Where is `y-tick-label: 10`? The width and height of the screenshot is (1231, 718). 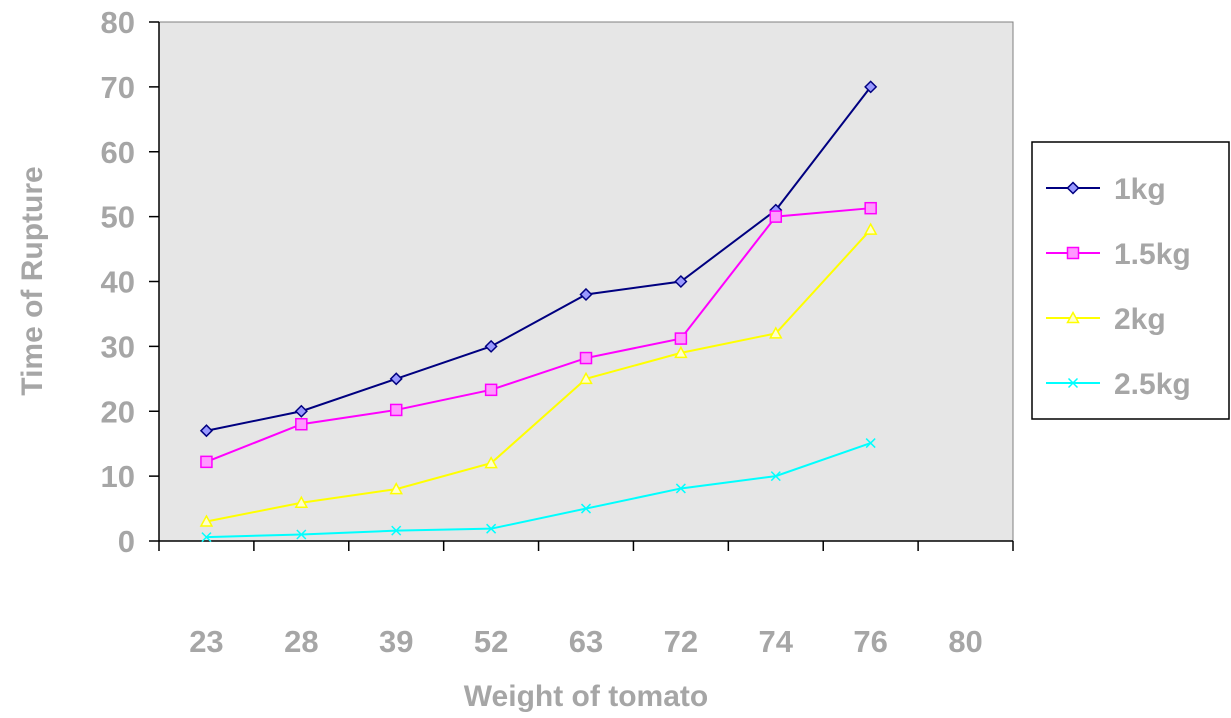 y-tick-label: 10 is located at coordinates (118, 476).